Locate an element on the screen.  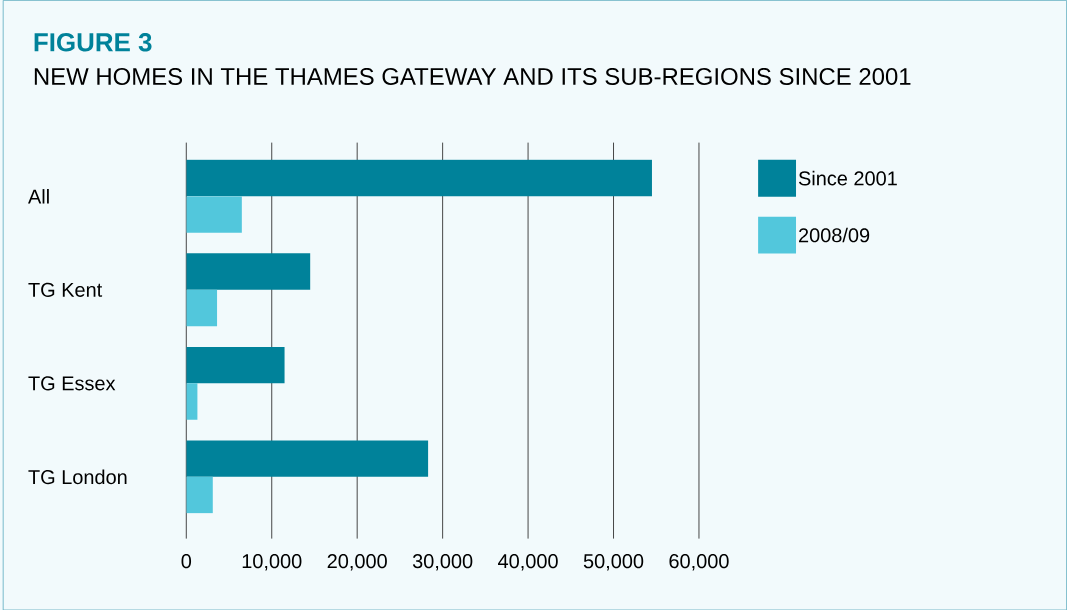
x-tick-label: 0 is located at coordinates (186, 560).